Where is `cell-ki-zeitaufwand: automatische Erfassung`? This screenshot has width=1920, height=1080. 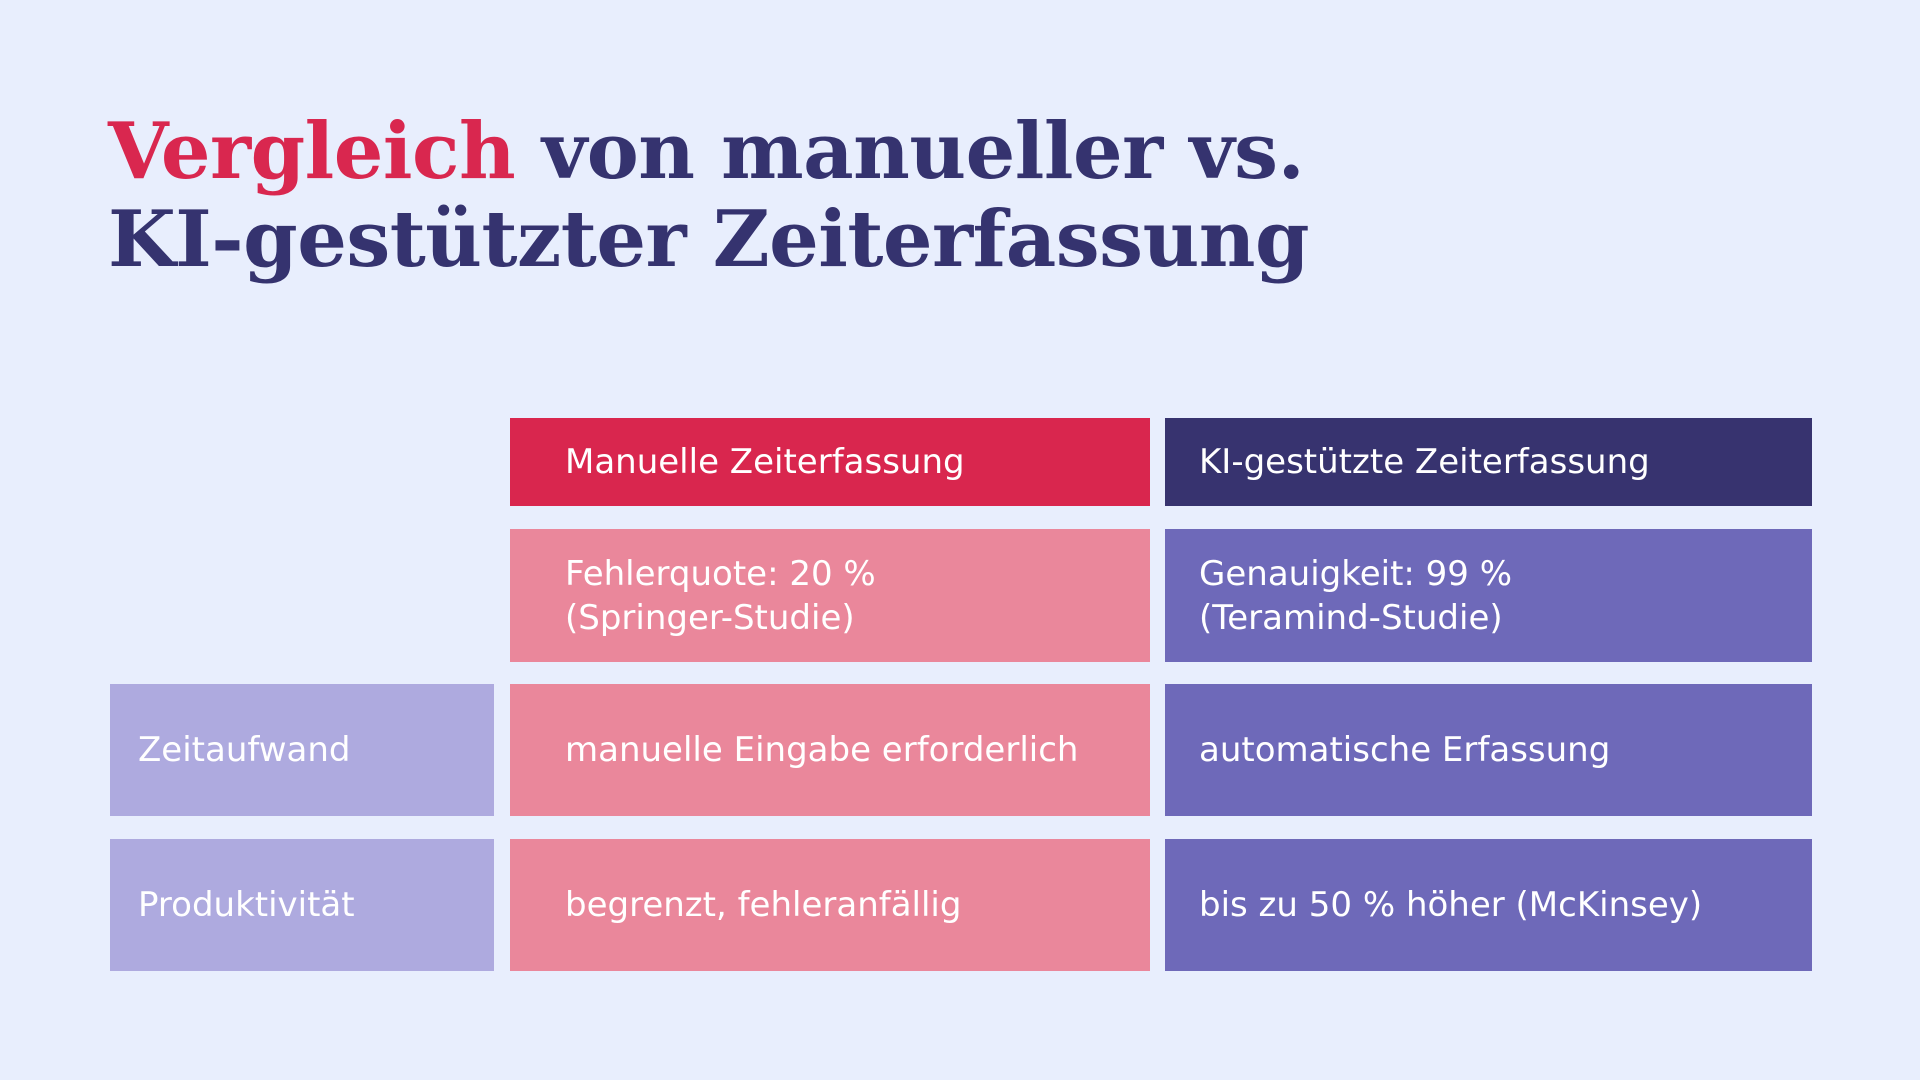
cell-ki-zeitaufwand: automatische Erfassung is located at coordinates (1488, 750).